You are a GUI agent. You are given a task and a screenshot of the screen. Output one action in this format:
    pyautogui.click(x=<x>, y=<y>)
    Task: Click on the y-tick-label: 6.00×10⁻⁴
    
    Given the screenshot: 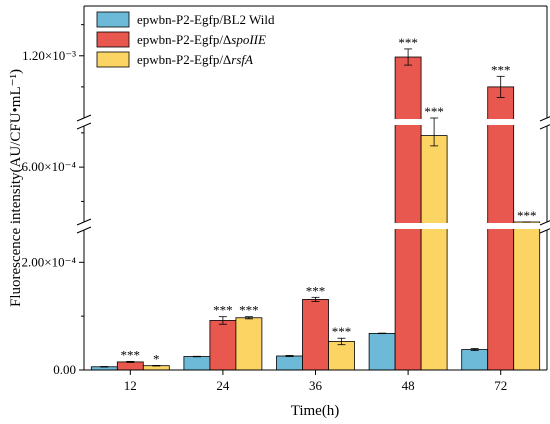 What is the action you would take?
    pyautogui.click(x=49, y=166)
    